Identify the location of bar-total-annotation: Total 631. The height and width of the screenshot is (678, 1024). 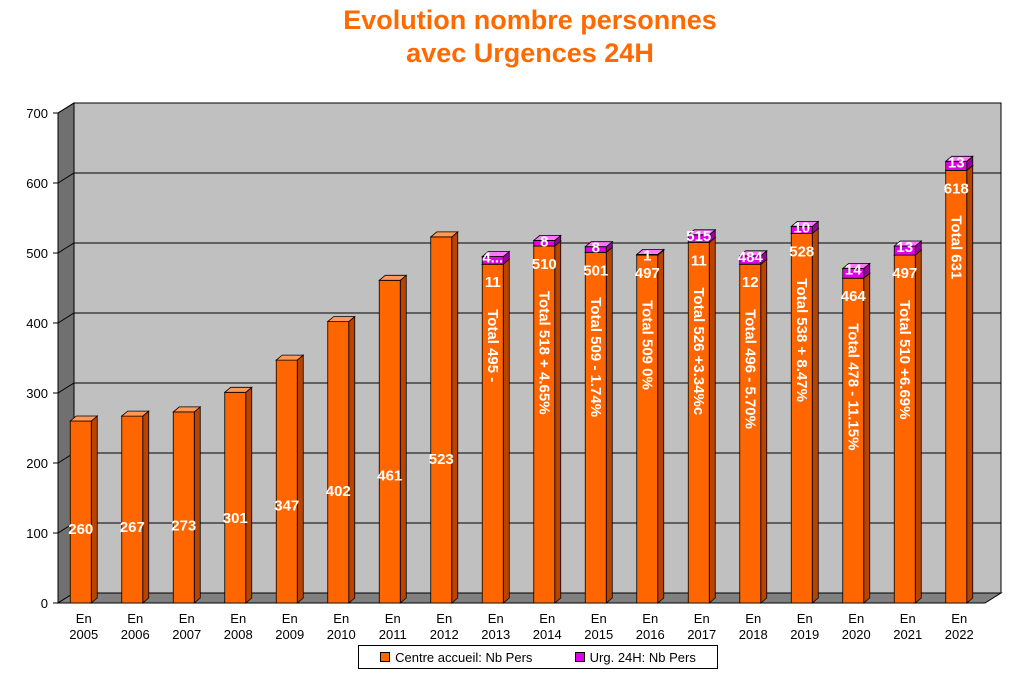
(955, 247).